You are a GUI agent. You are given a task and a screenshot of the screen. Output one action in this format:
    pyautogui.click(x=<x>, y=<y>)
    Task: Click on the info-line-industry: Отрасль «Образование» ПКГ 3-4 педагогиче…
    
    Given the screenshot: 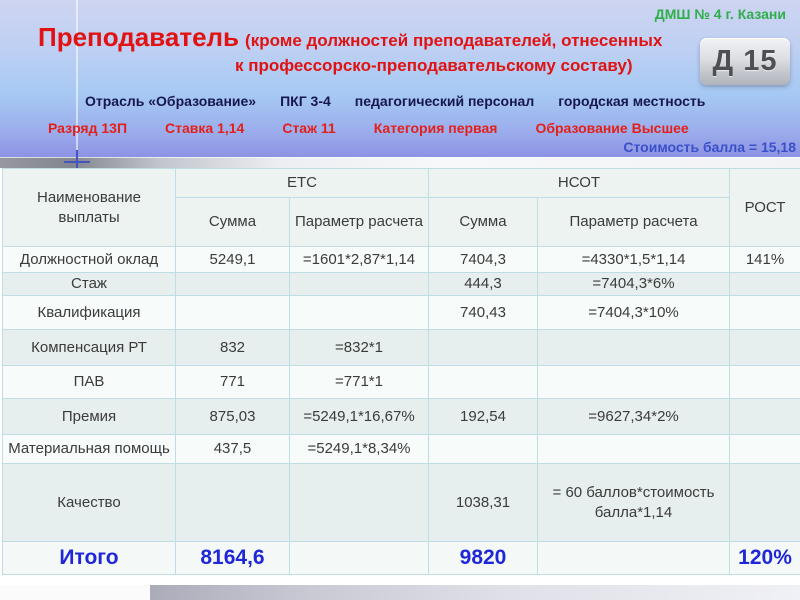 What is the action you would take?
    pyautogui.click(x=395, y=101)
    